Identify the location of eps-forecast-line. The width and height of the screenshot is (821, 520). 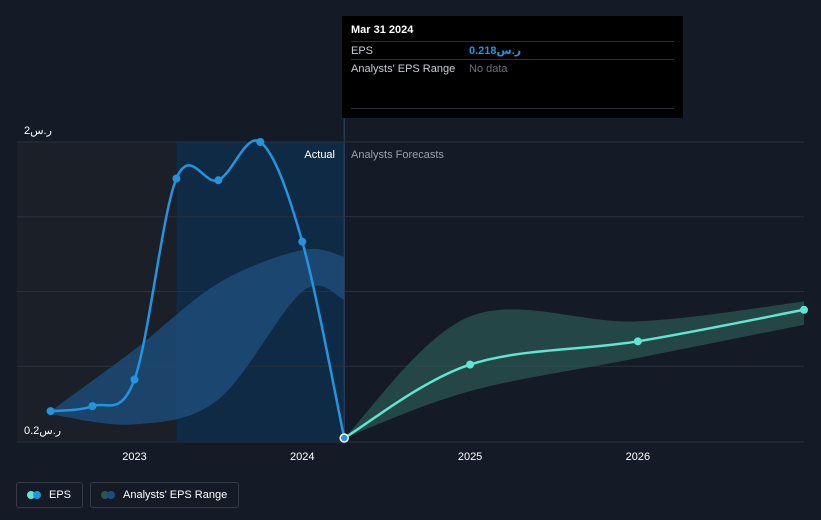
(574, 374).